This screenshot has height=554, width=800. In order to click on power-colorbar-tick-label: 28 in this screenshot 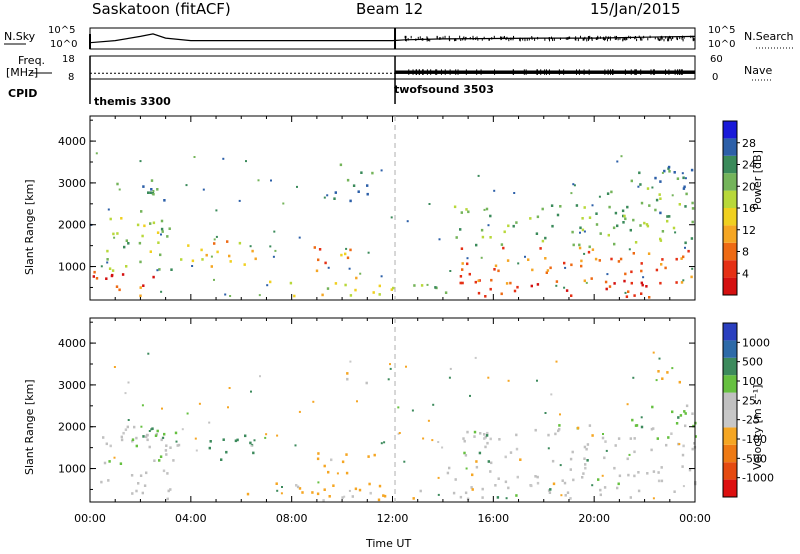, I will do `click(749, 143)`.